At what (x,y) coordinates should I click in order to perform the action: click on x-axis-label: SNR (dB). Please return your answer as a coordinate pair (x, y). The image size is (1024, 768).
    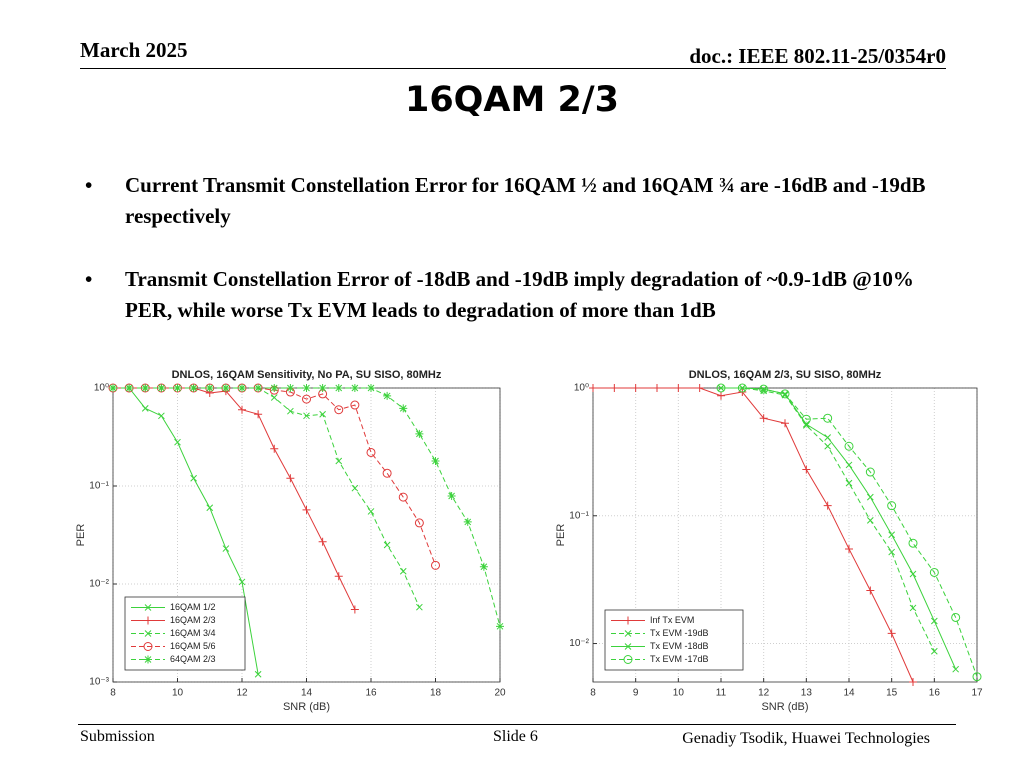
    Looking at the image, I should click on (306, 707).